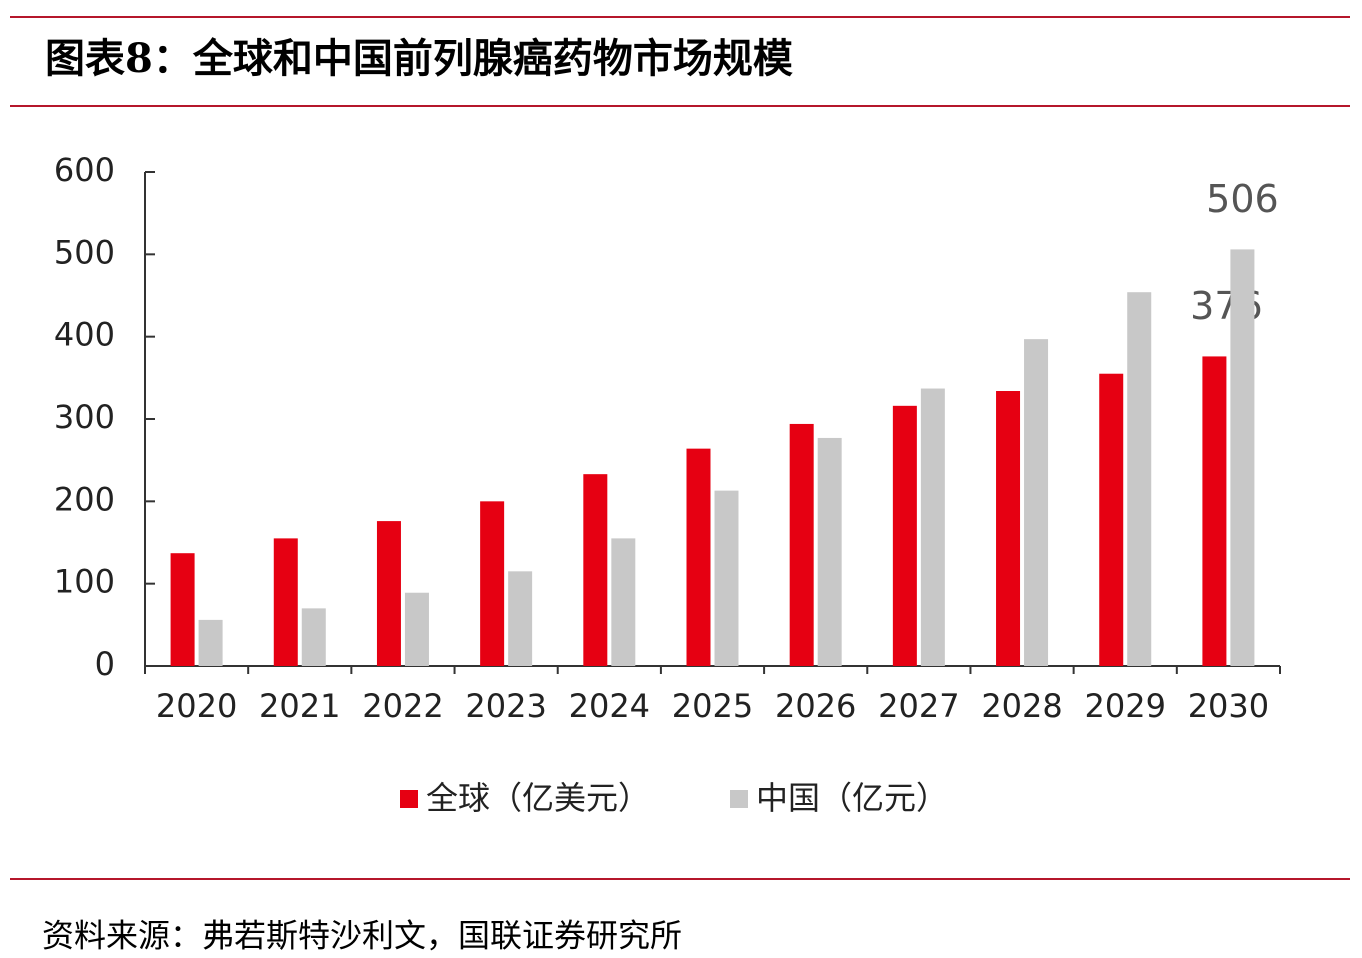 The height and width of the screenshot is (958, 1362). What do you see at coordinates (299, 706) in the screenshot?
I see `x-tick-label: 2021` at bounding box center [299, 706].